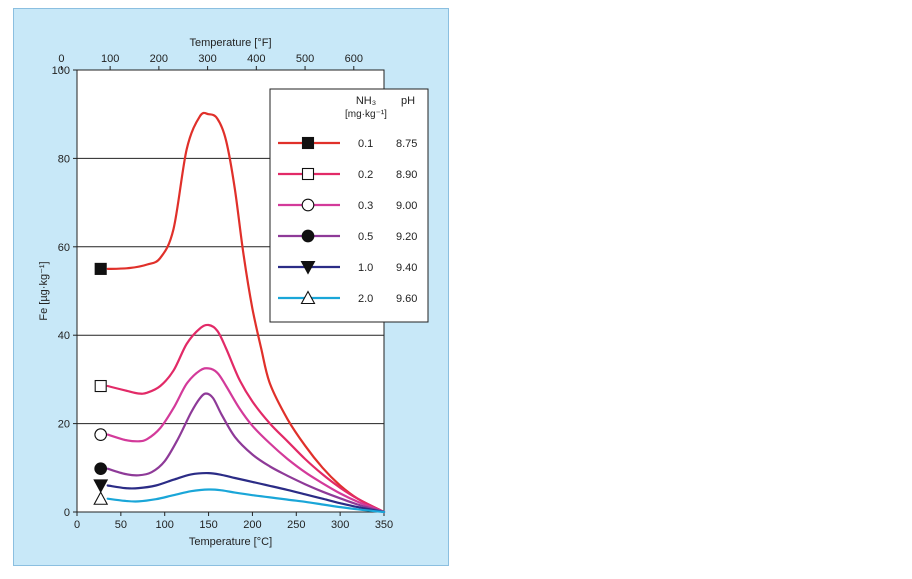 Image resolution: width=912 pixels, height=579 pixels. I want to click on legend-row: 0.1 8.75, so click(347, 143).